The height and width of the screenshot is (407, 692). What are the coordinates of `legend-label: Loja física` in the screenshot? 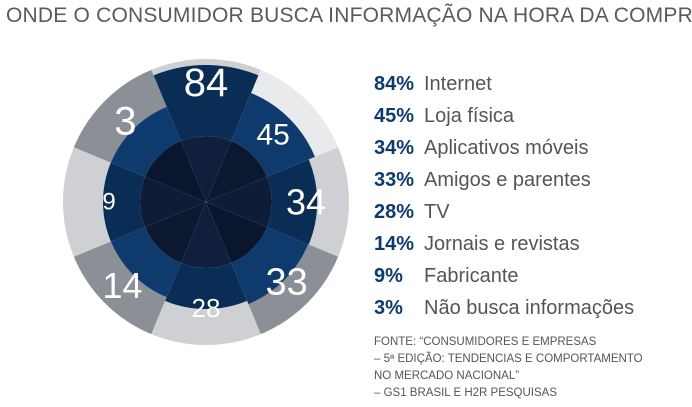 It's located at (469, 116).